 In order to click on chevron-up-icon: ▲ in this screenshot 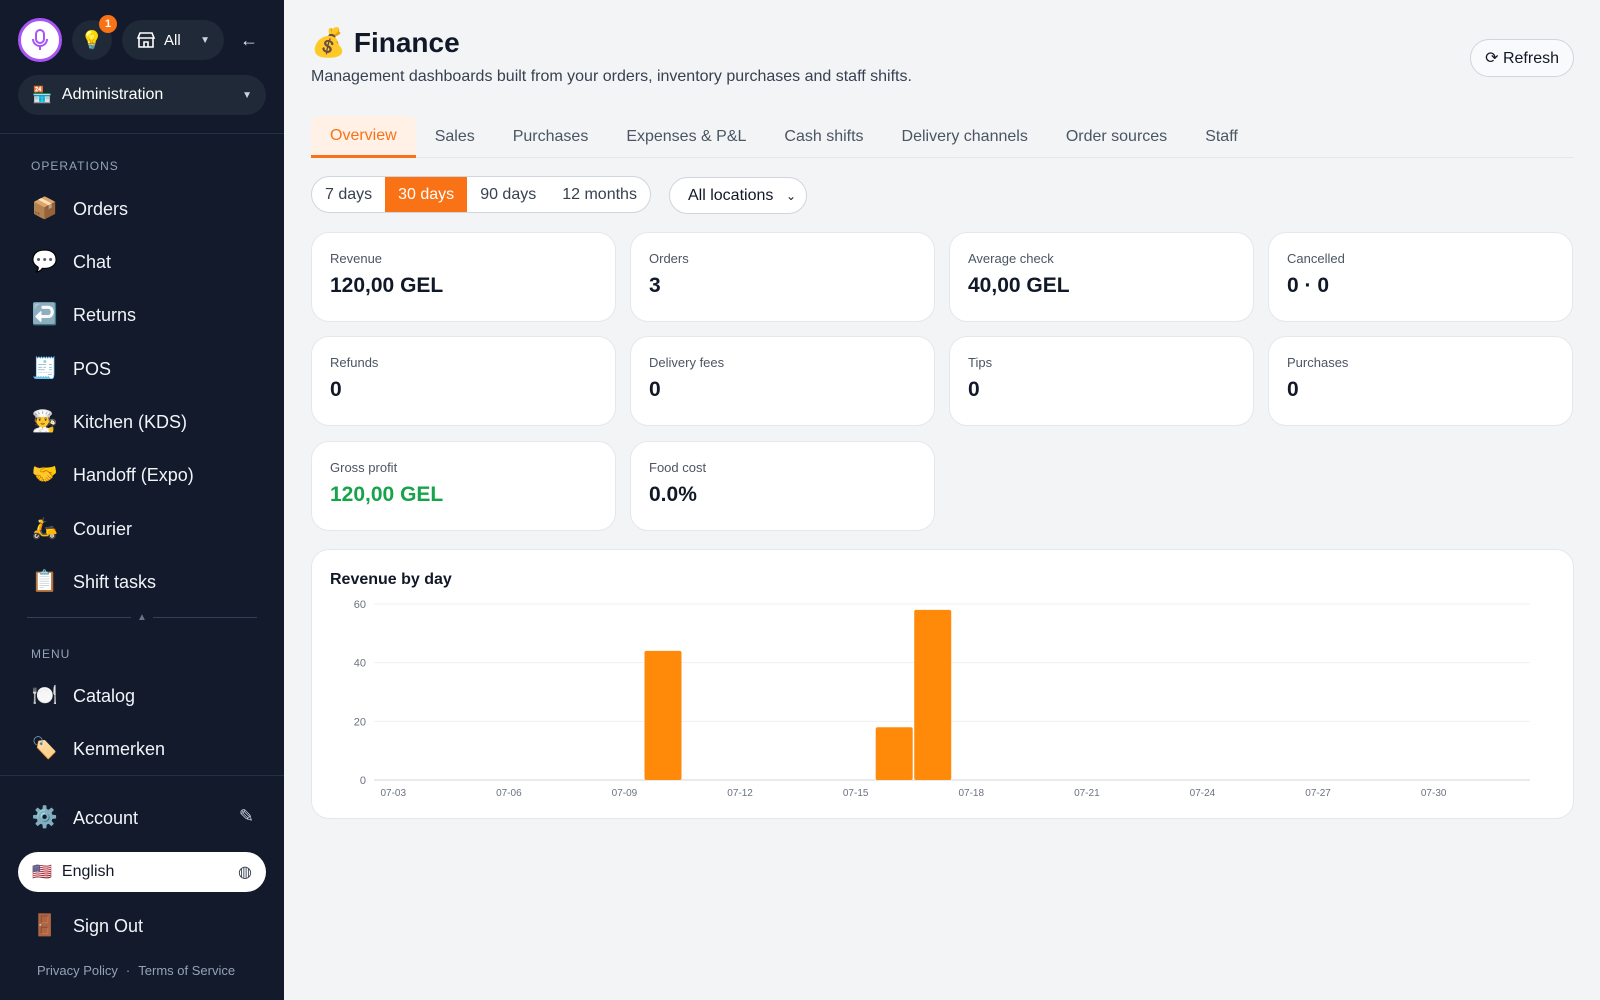, I will do `click(142, 617)`.